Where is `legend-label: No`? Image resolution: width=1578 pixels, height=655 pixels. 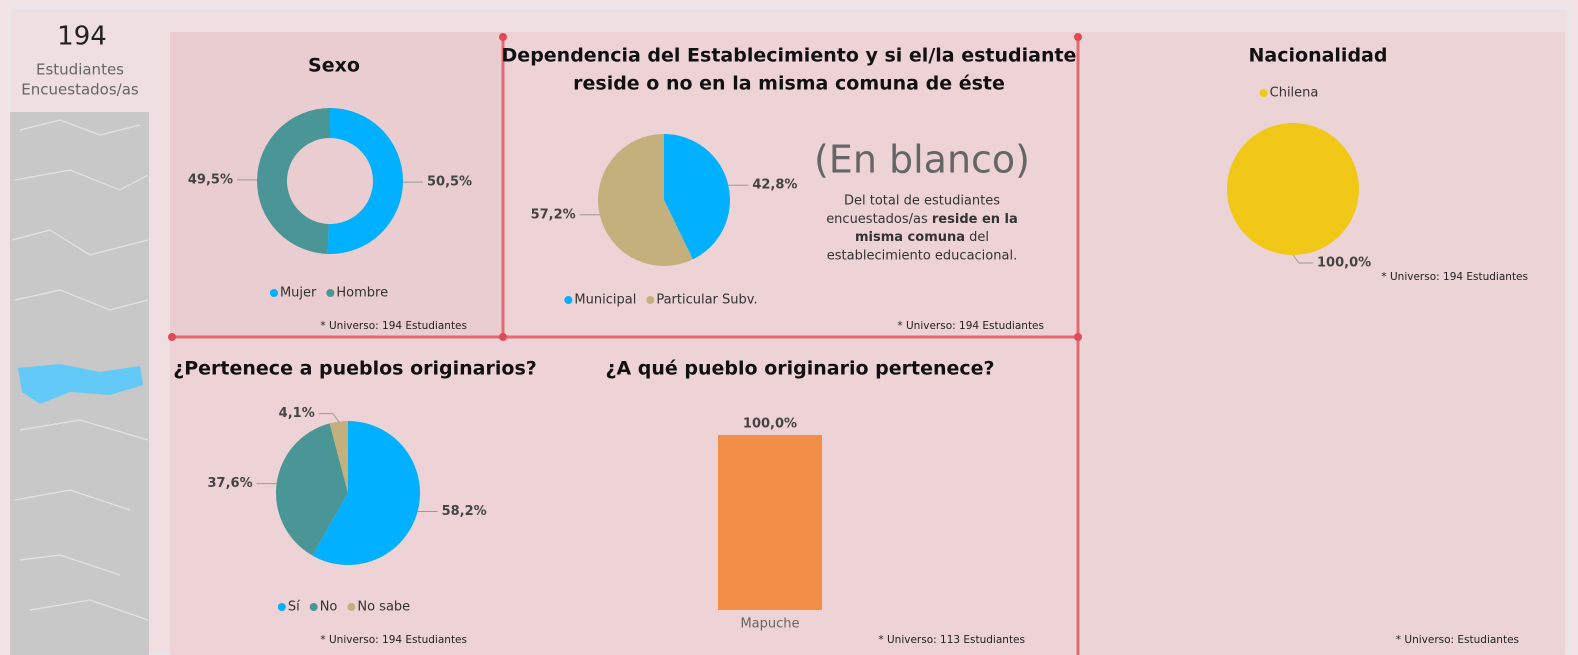 legend-label: No is located at coordinates (329, 607).